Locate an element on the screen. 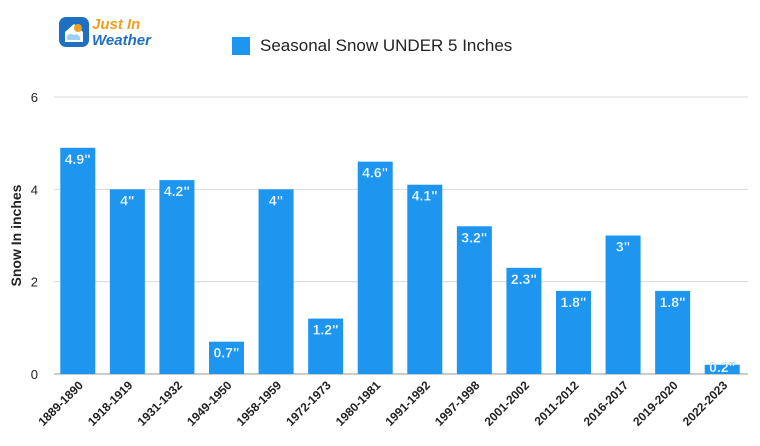  y-tick-label: 4 is located at coordinates (34, 189).